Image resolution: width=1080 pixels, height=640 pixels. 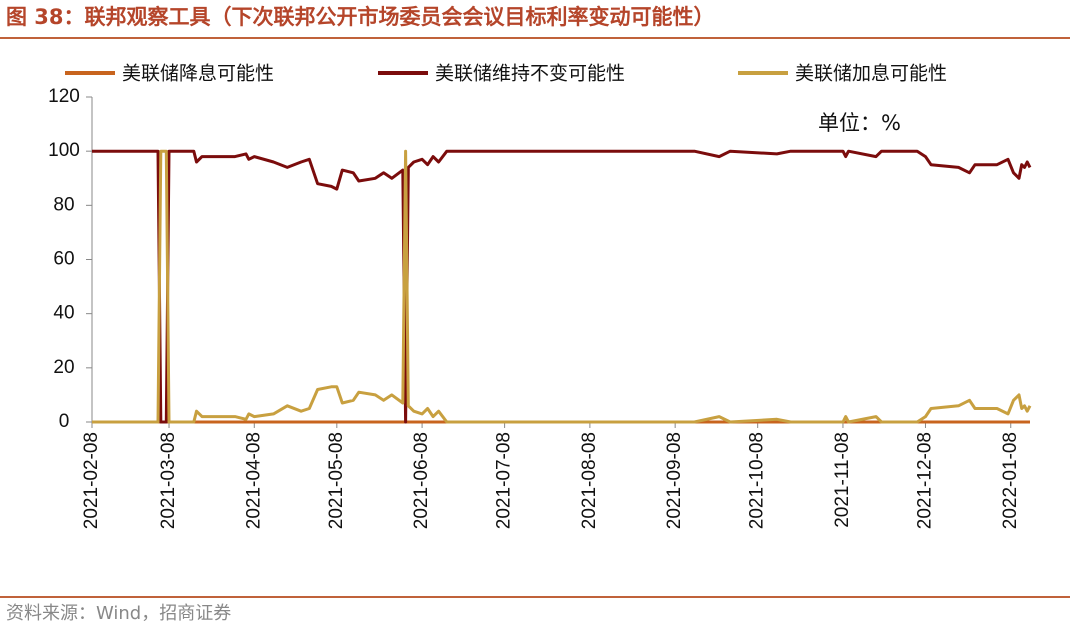 What do you see at coordinates (757, 480) in the screenshot?
I see `x-tick-label: 2021-10-08` at bounding box center [757, 480].